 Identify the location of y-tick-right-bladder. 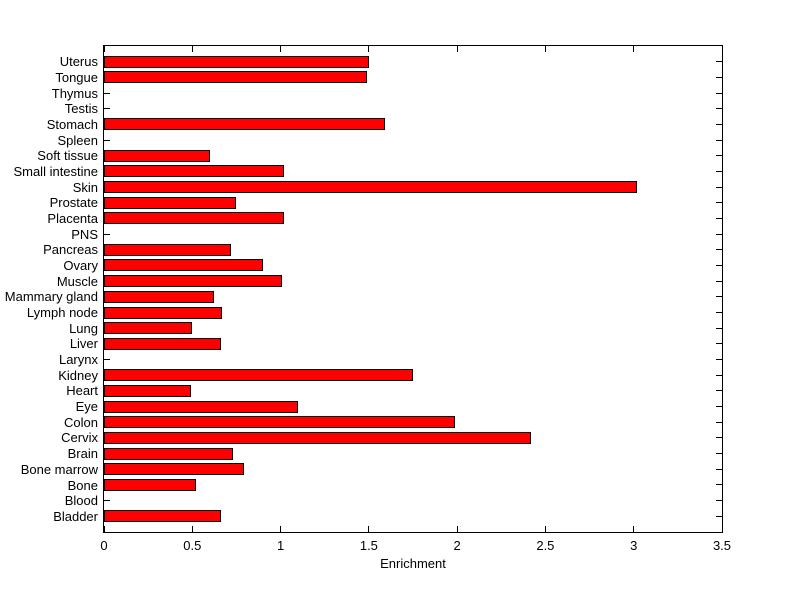
(719, 516).